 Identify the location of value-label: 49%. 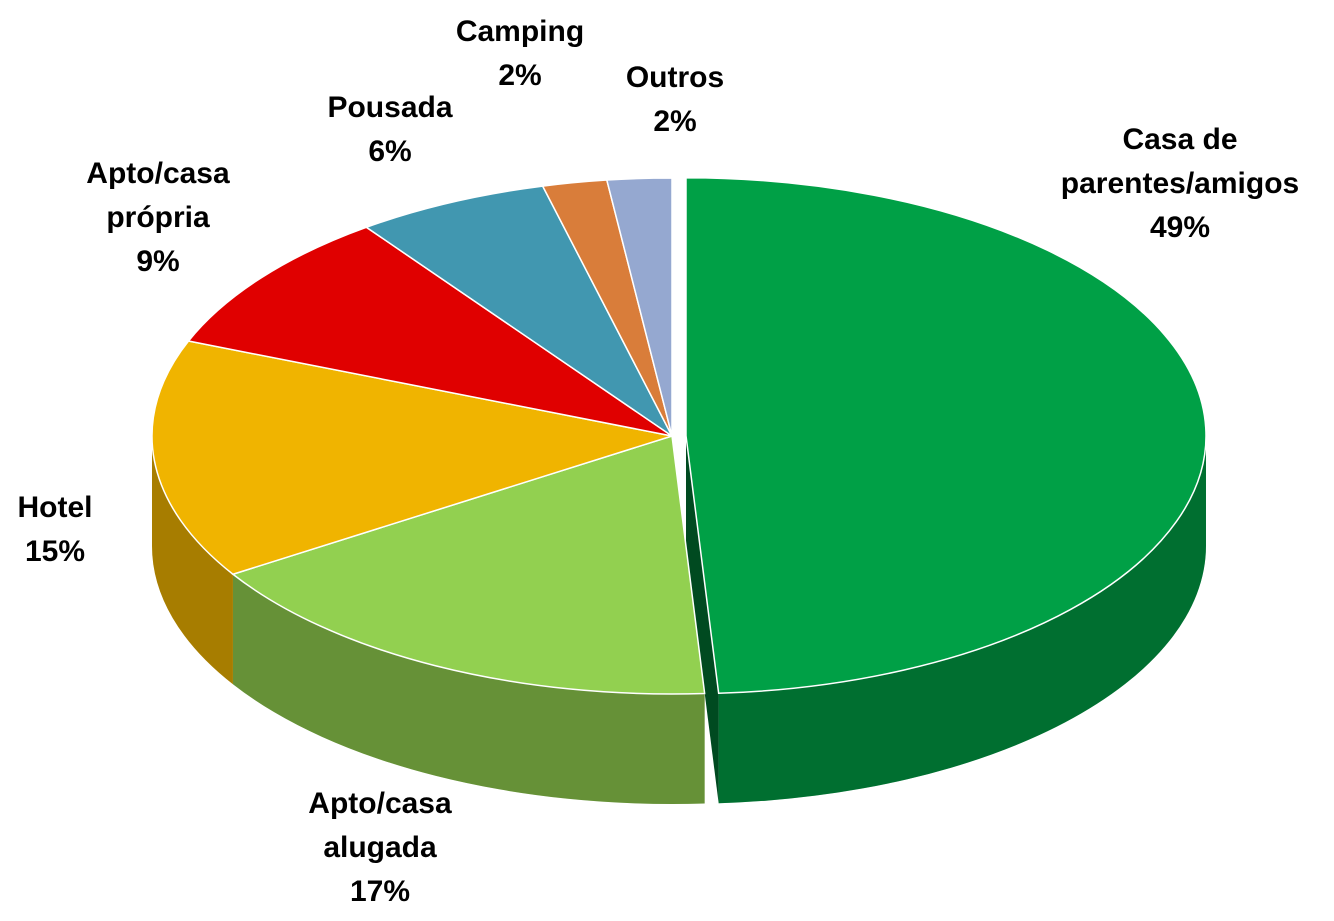
(1180, 227).